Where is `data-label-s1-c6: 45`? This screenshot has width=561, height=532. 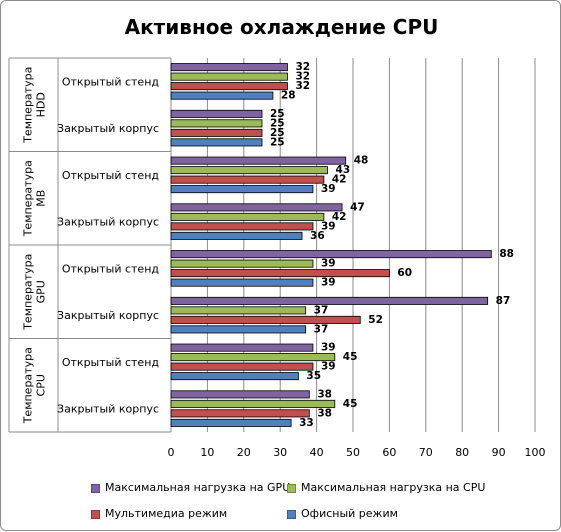 data-label-s1-c6: 45 is located at coordinates (350, 357).